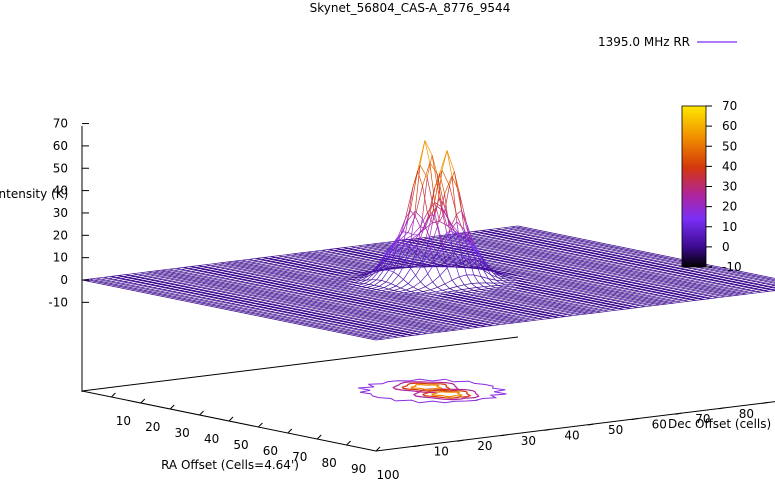  I want to click on contour-line, so click(432, 391).